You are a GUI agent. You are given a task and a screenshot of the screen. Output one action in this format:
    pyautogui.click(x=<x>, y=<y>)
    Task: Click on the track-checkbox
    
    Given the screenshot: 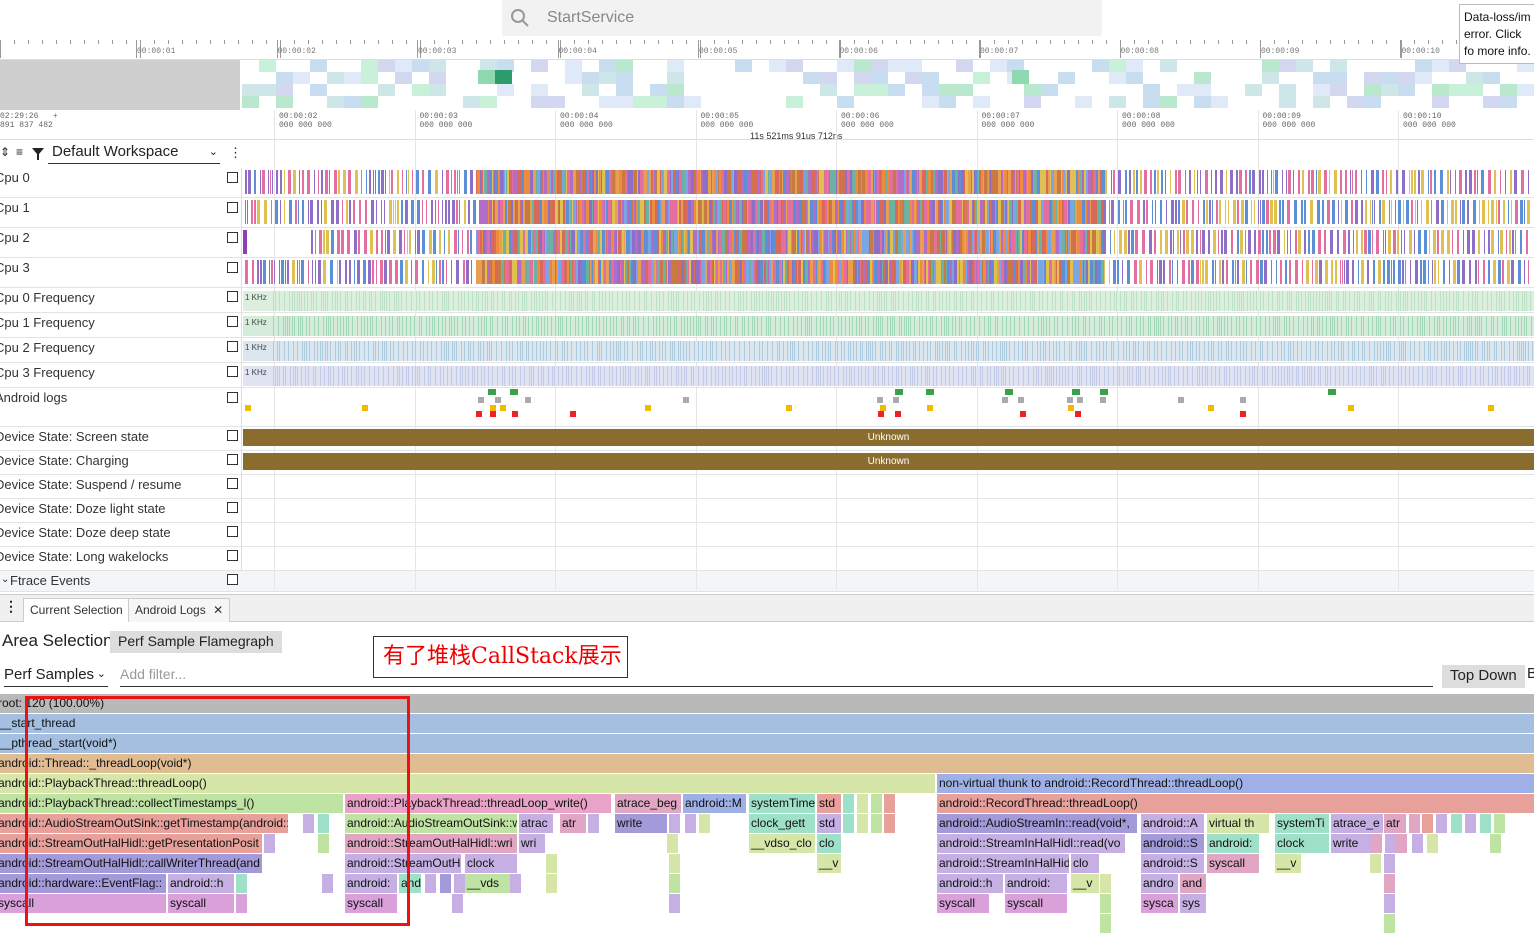 What is the action you would take?
    pyautogui.click(x=232, y=483)
    